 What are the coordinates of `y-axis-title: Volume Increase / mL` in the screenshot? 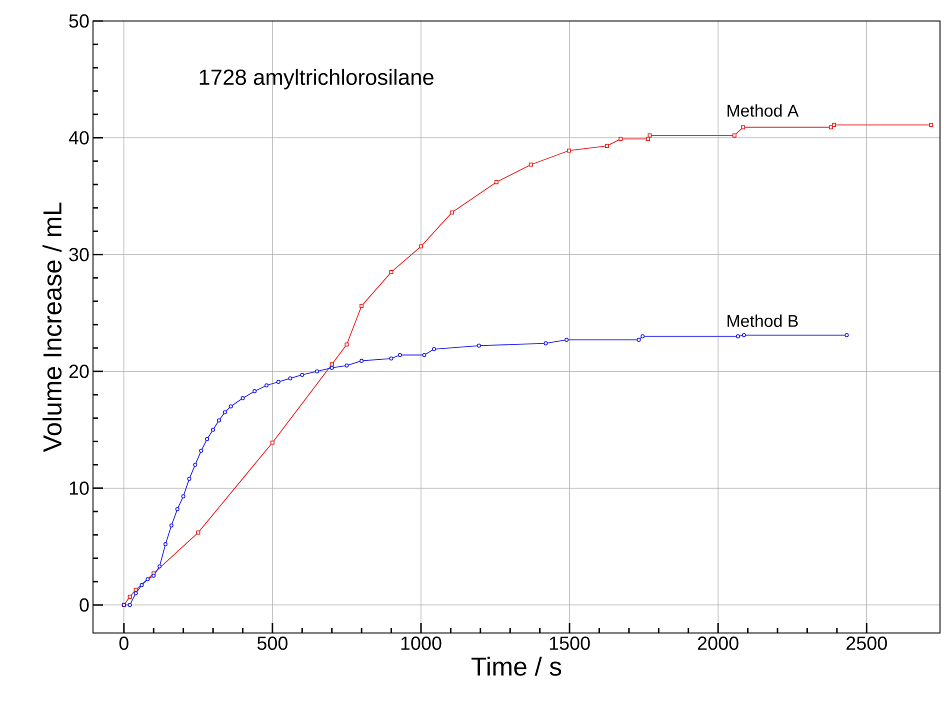 It's located at (52, 327).